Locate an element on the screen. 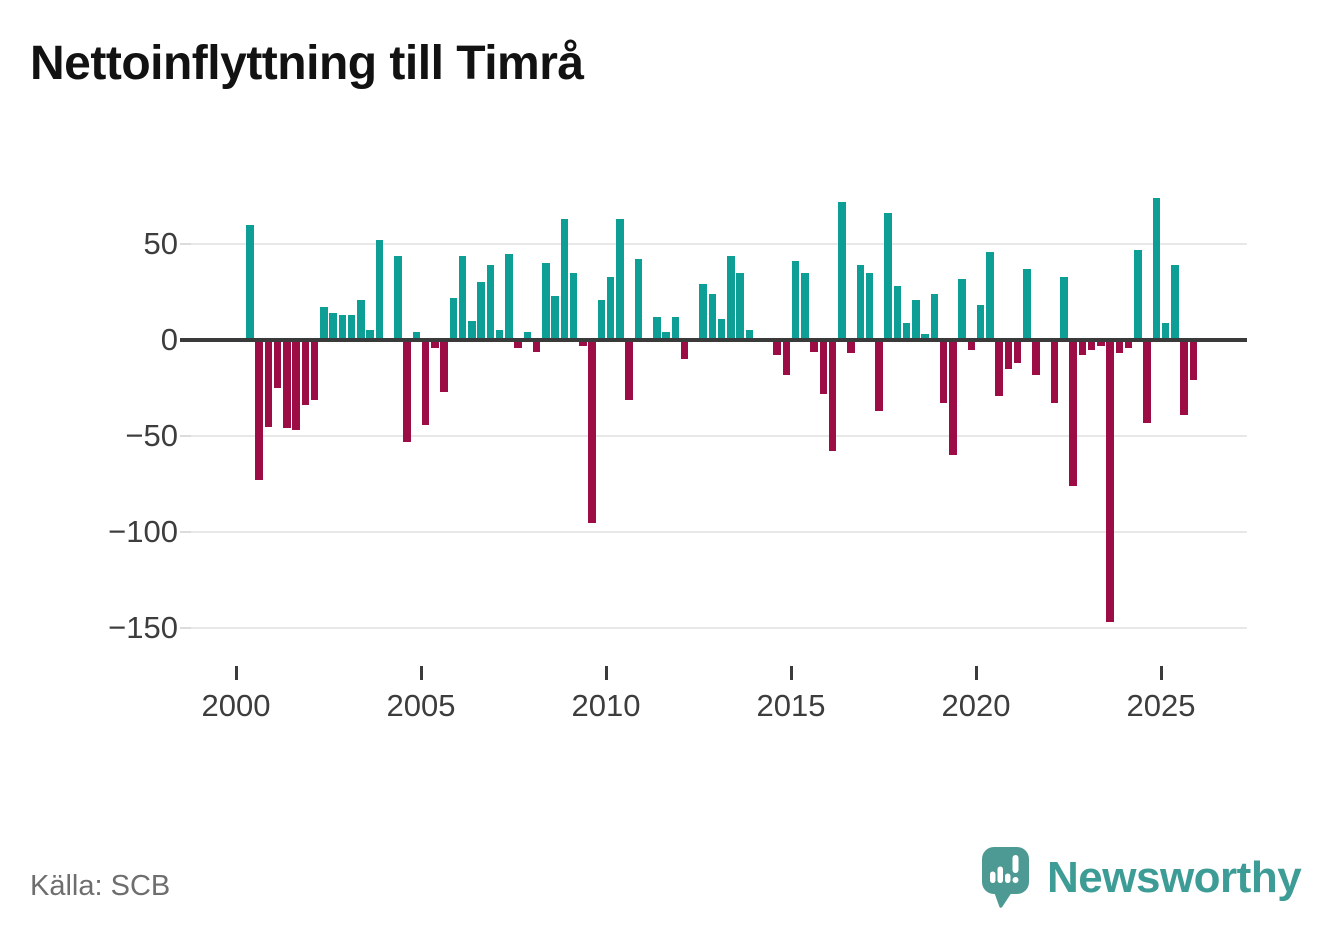 Image resolution: width=1322 pixels, height=939 pixels. x-tick-label: 2015 is located at coordinates (791, 705).